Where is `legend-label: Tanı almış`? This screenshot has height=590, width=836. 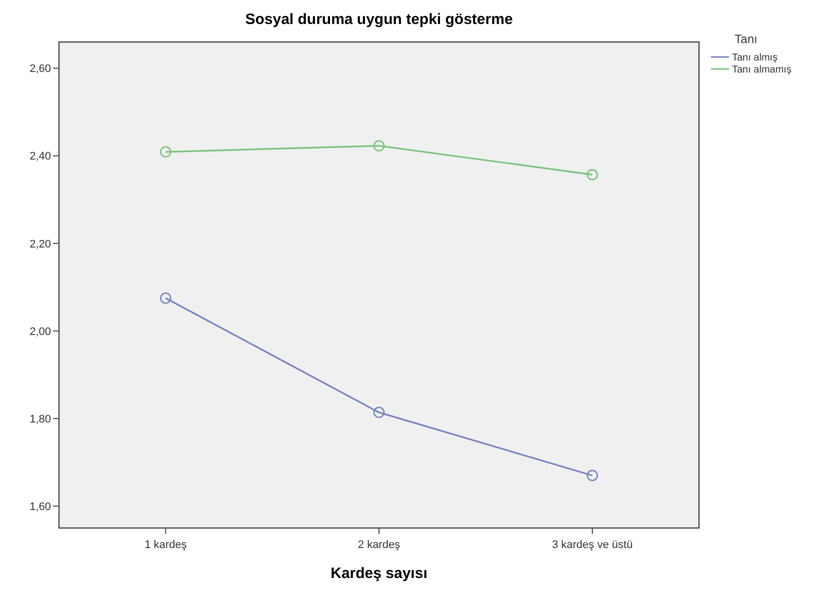 legend-label: Tanı almış is located at coordinates (755, 58).